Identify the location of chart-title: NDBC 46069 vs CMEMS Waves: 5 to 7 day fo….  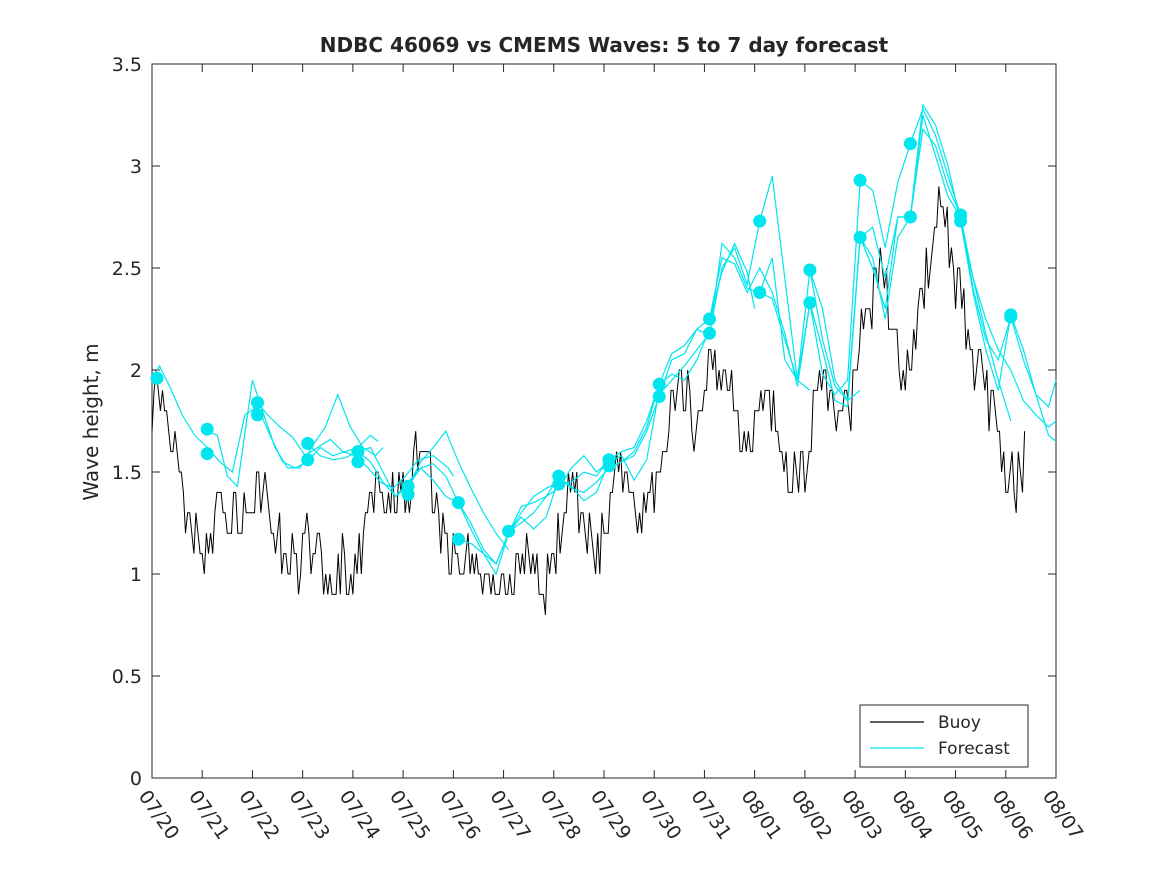
(604, 45).